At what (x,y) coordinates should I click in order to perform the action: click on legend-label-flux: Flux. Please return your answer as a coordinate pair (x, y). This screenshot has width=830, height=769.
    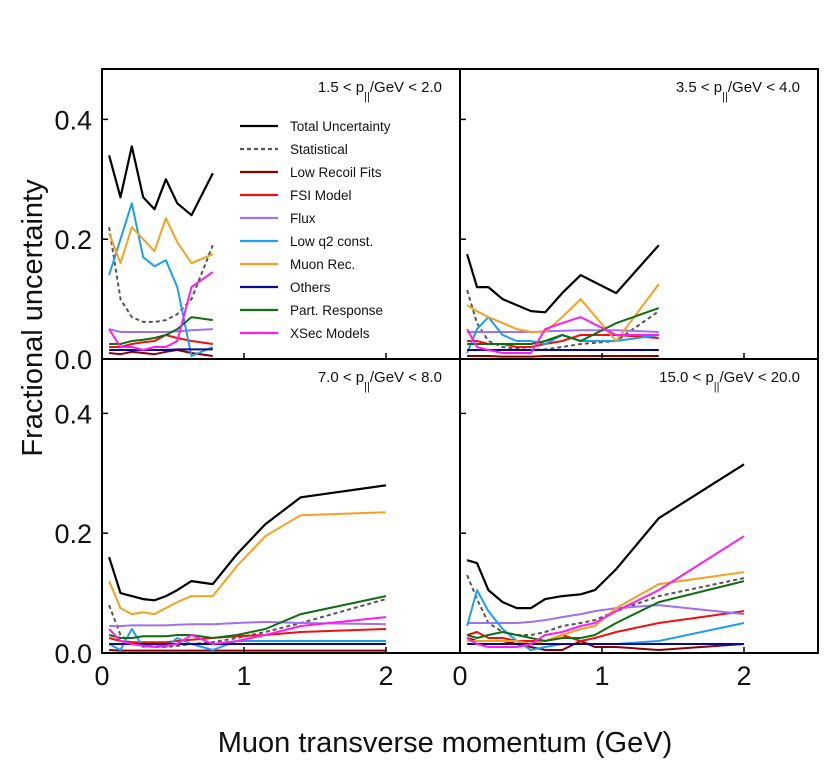
    Looking at the image, I should click on (303, 218).